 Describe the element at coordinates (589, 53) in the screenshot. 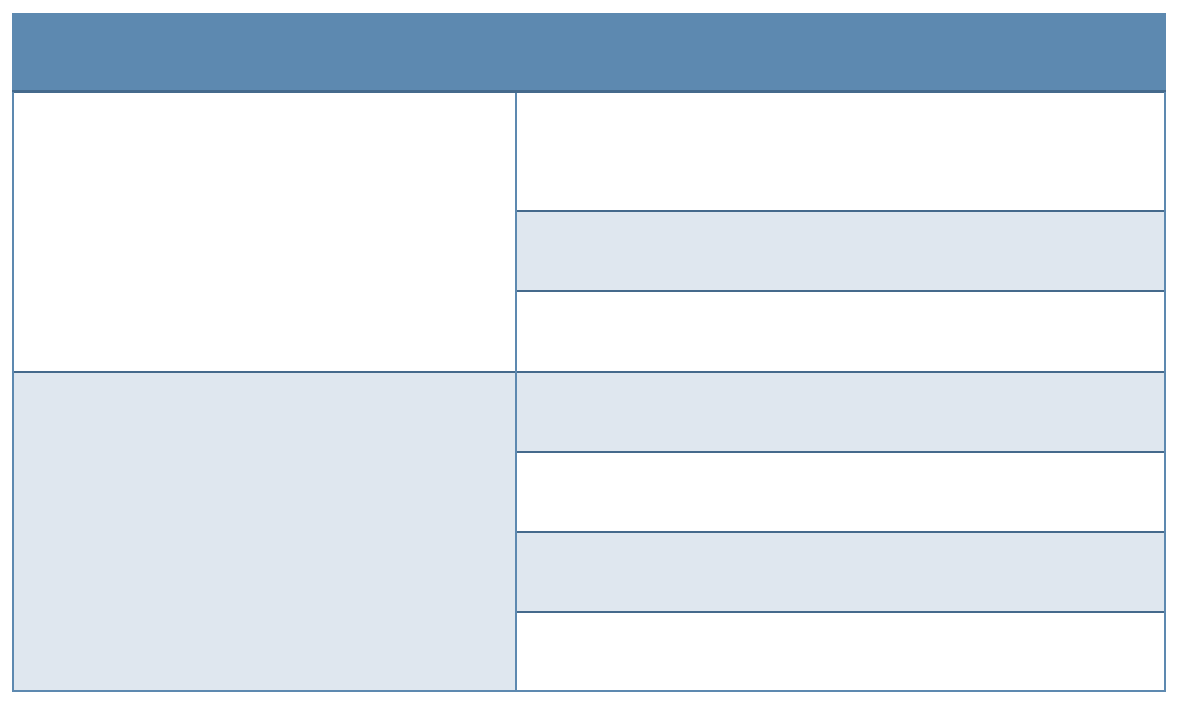

I see `table-header` at that location.